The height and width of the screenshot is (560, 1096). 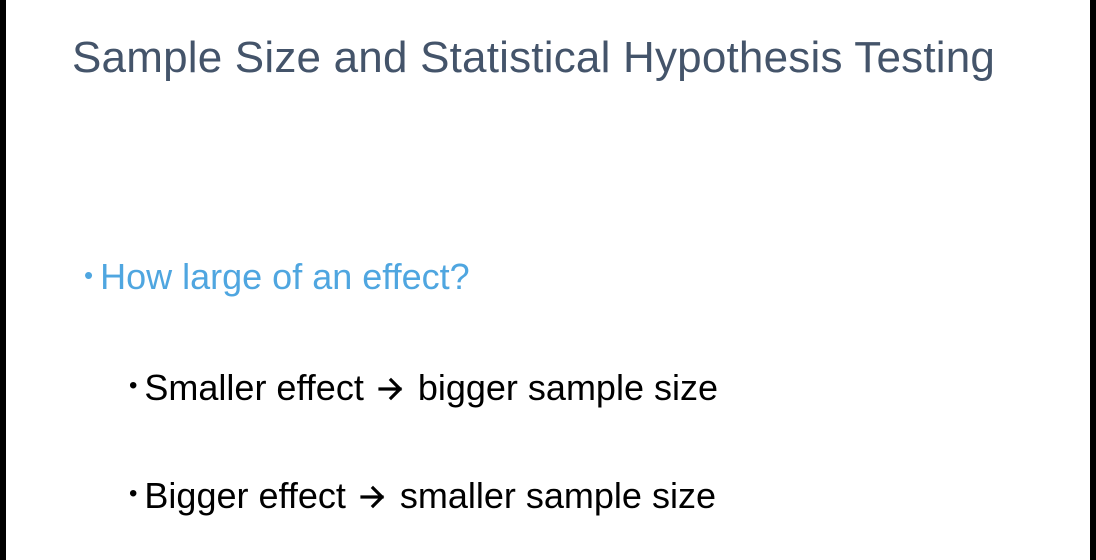 I want to click on bullet-text: How large of an effect?, so click(x=285, y=276).